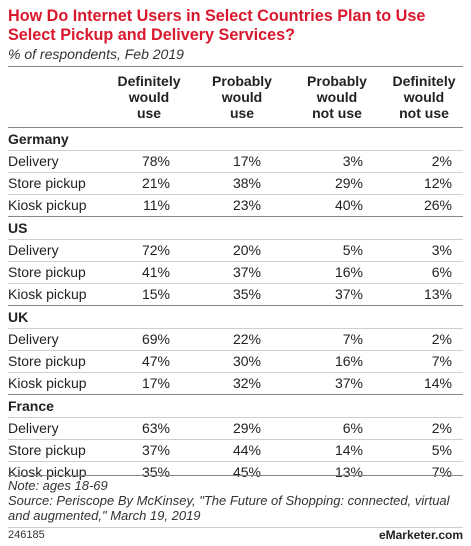  What do you see at coordinates (235, 138) in the screenshot?
I see `group-row: Germany` at bounding box center [235, 138].